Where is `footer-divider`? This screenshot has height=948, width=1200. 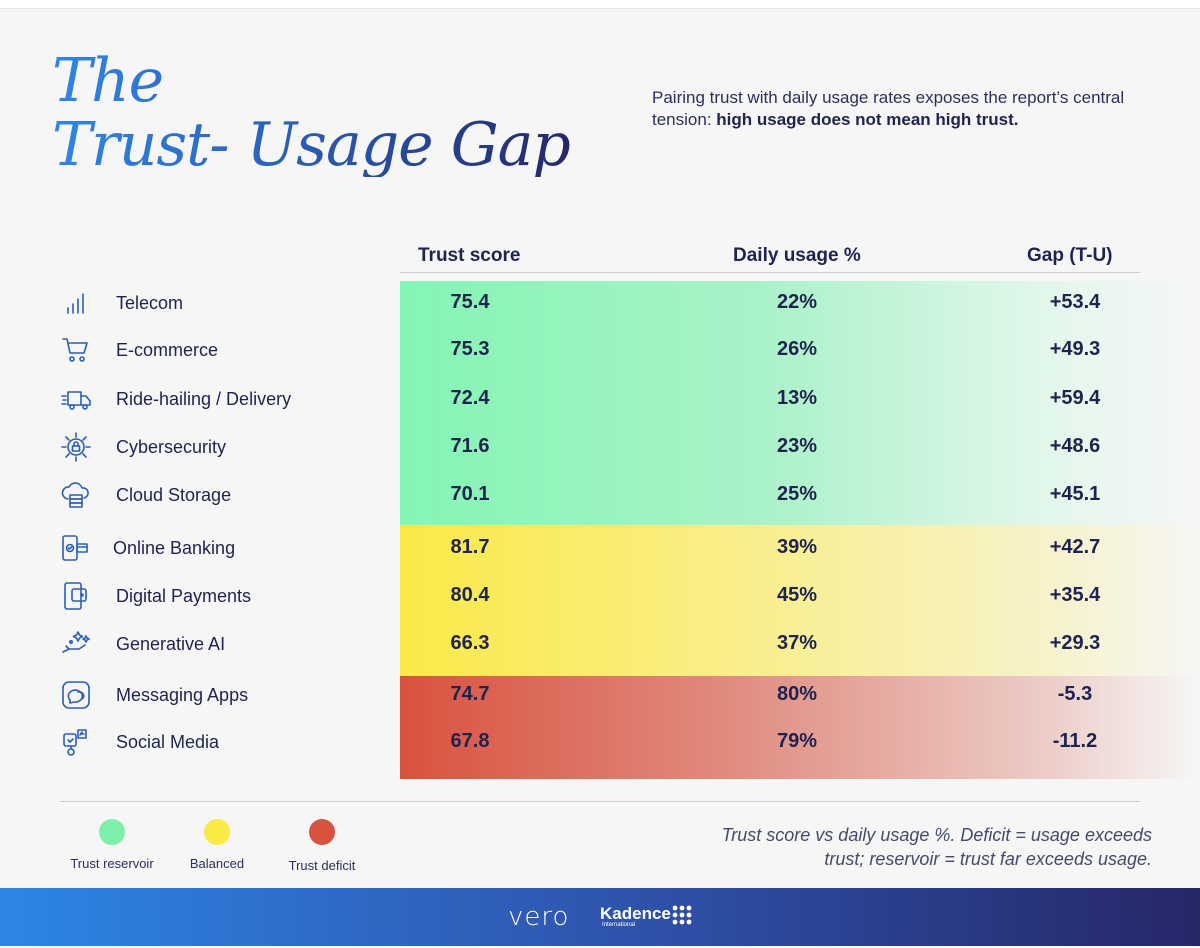
footer-divider is located at coordinates (600, 801).